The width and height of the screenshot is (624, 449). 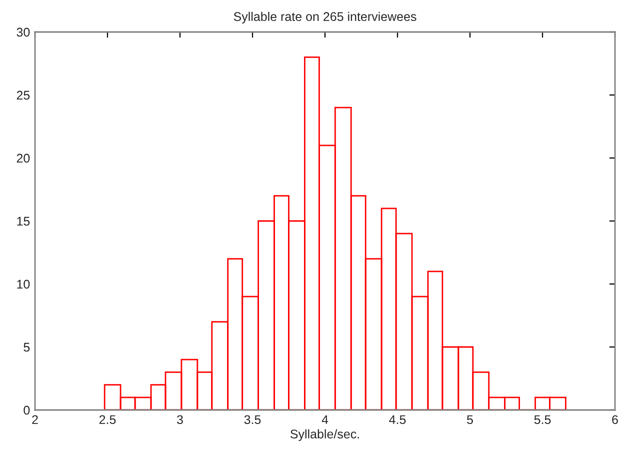 I want to click on x-tick-label: 4.5, so click(x=397, y=419).